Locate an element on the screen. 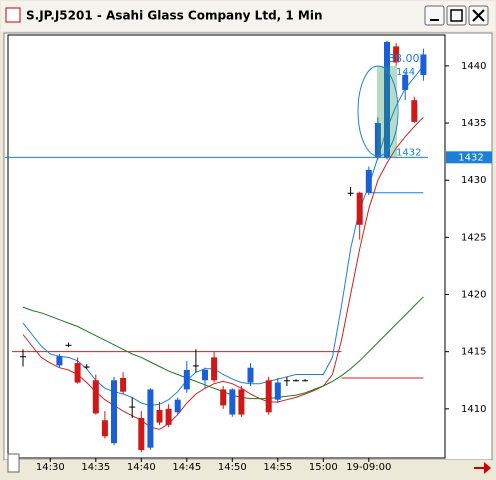  annotation: 38.00 is located at coordinates (404, 58).